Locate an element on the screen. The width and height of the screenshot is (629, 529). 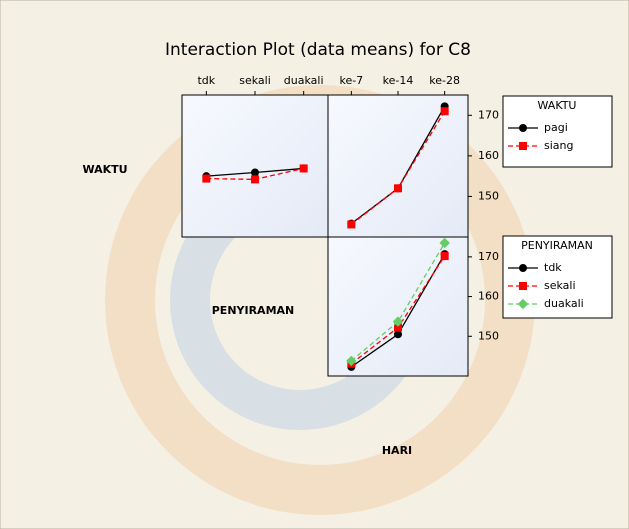
chart-title: Interaction Plot (data means) for C8 is located at coordinates (318, 50).